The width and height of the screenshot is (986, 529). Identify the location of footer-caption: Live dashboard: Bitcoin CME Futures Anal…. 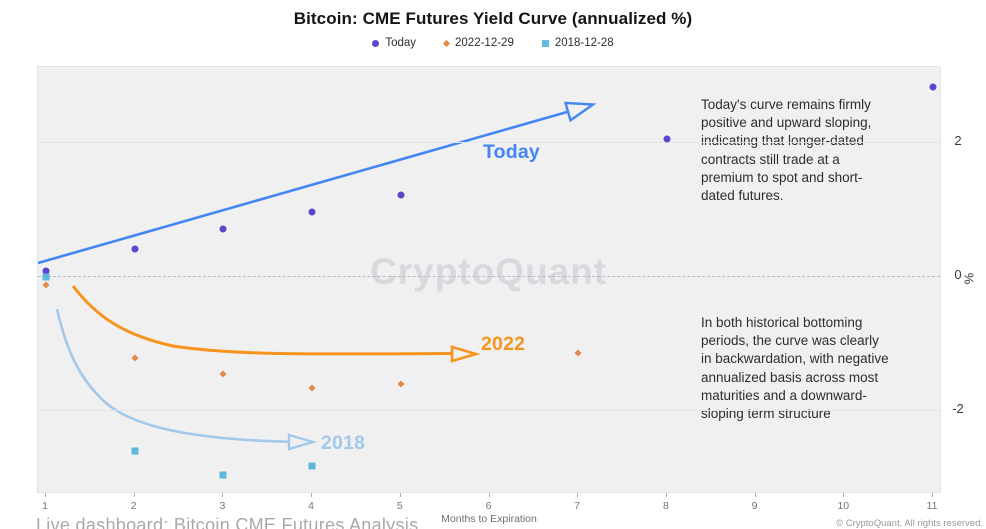
(227, 522).